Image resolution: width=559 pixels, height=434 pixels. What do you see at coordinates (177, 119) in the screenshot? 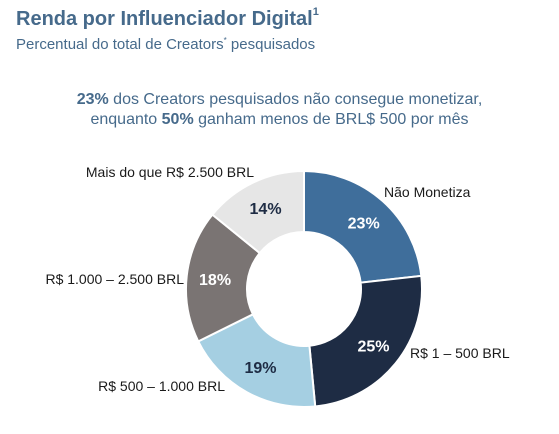
I see `headline-highlight-50: 50%` at bounding box center [177, 119].